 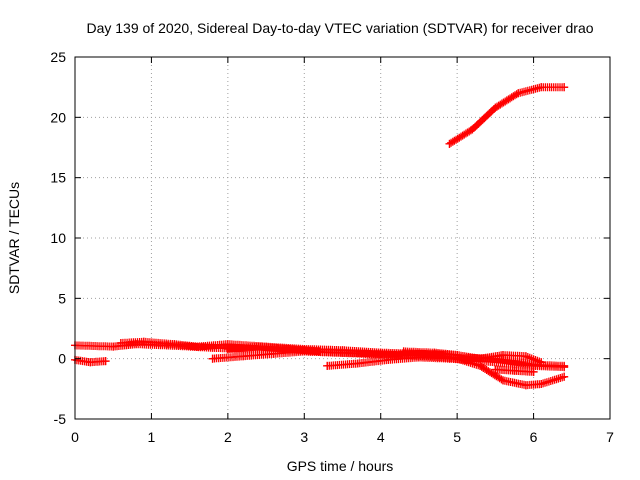 I want to click on y-tick-label: 20, so click(x=58, y=117).